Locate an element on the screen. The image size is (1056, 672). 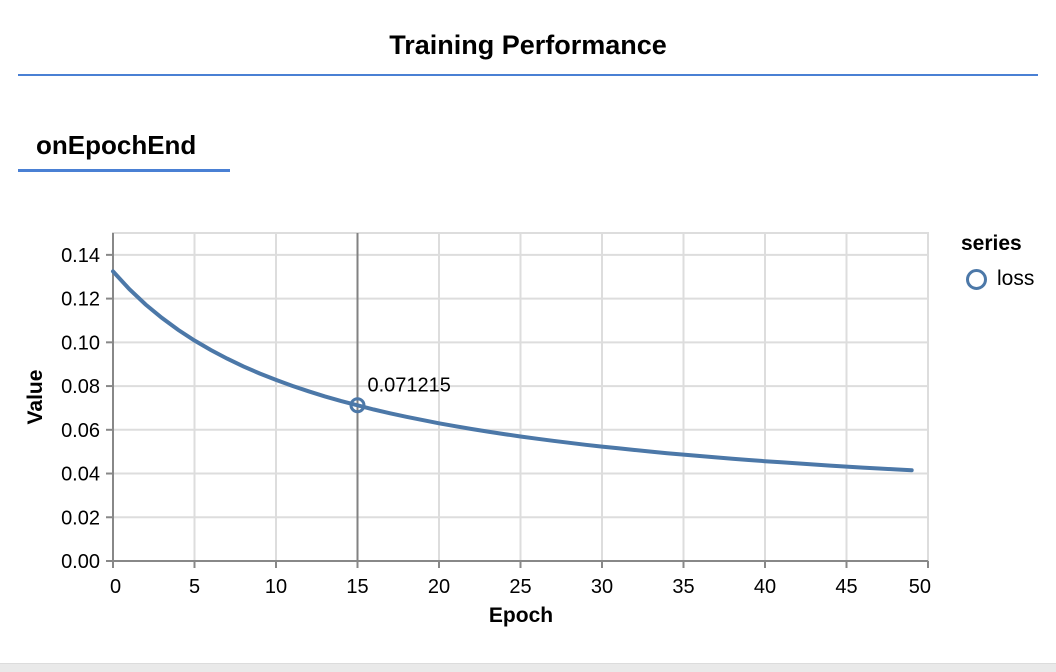
section-divider is located at coordinates (124, 170).